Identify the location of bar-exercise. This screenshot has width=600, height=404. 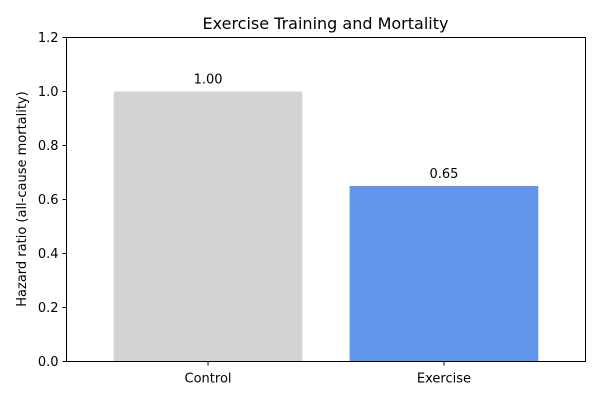
(444, 274).